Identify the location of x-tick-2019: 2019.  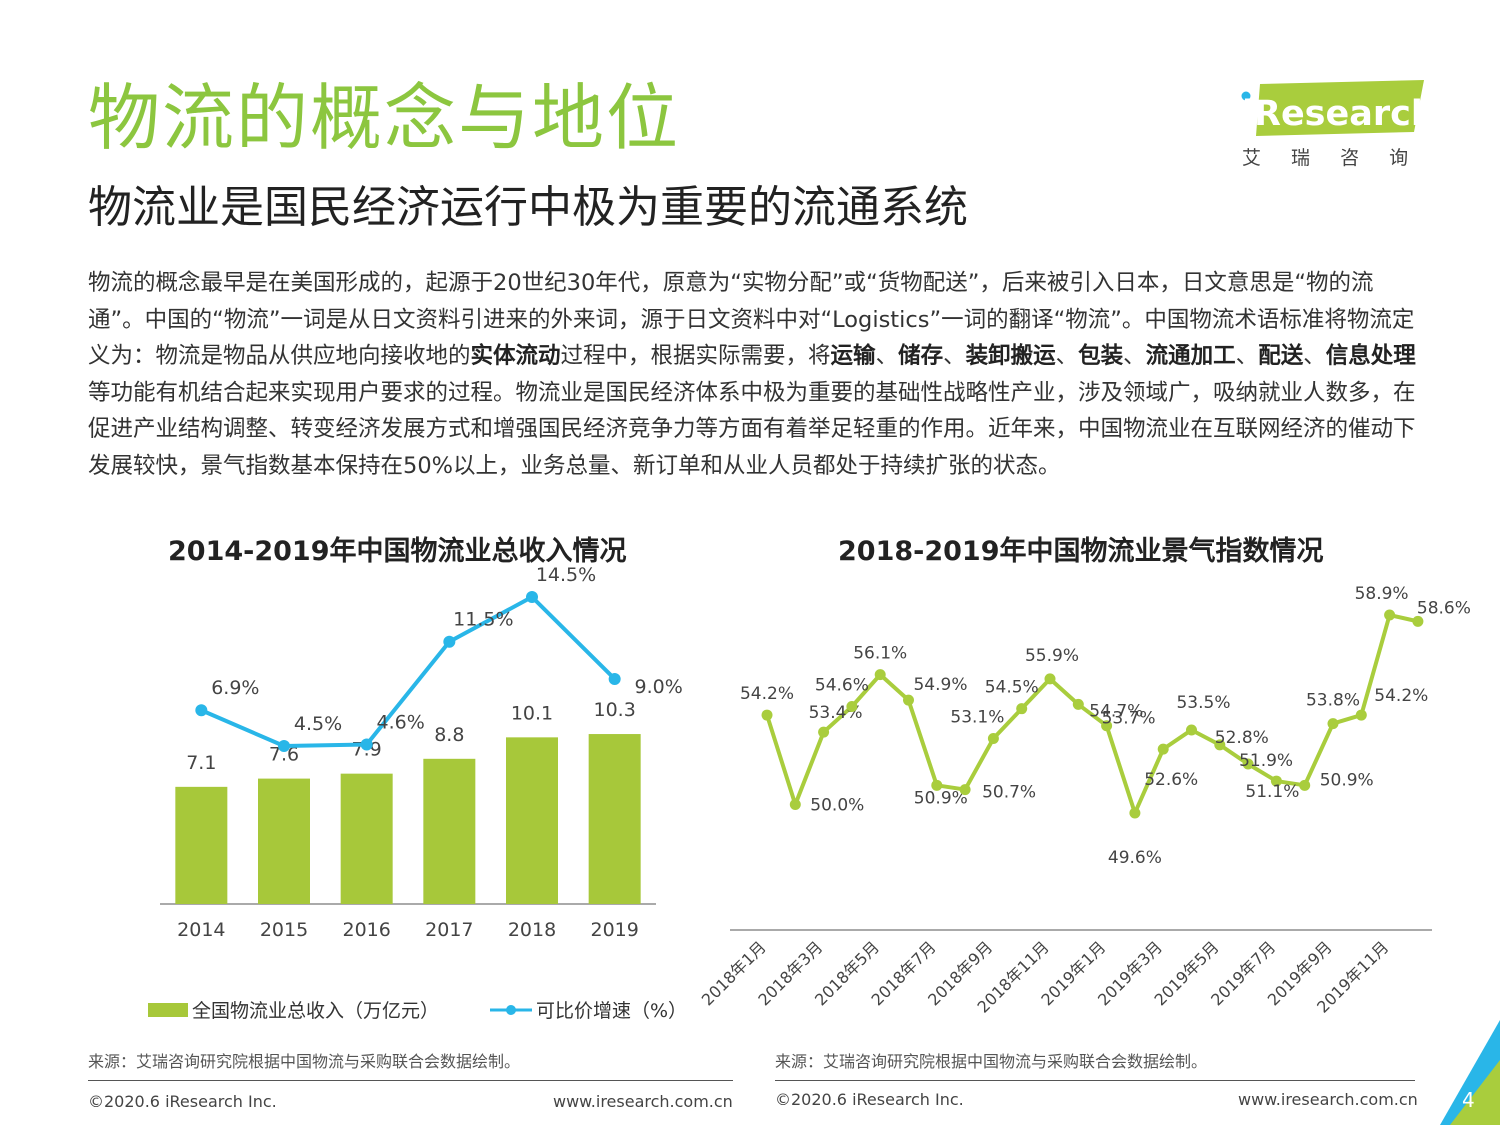
(614, 930).